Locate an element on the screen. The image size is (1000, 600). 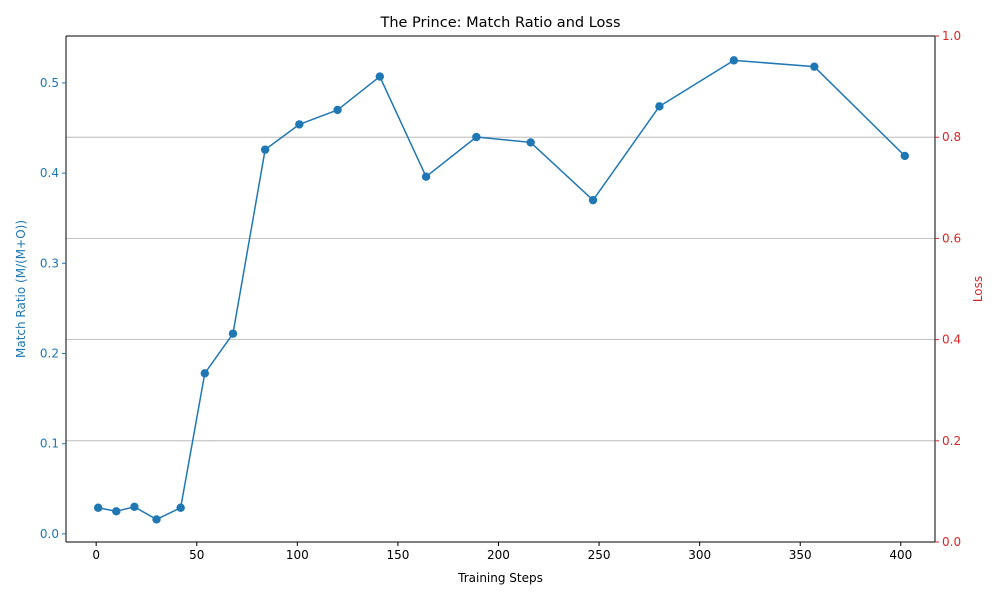
x-tick-label: 100 is located at coordinates (297, 555).